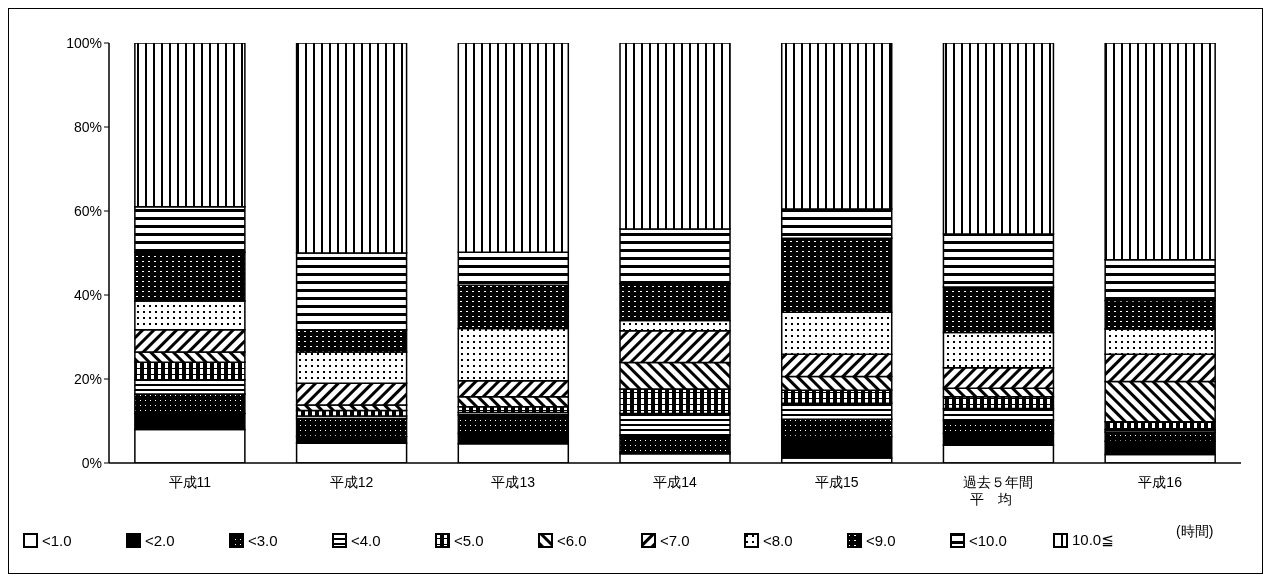  What do you see at coordinates (778, 540) in the screenshot?
I see `legend-label: <8.0` at bounding box center [778, 540].